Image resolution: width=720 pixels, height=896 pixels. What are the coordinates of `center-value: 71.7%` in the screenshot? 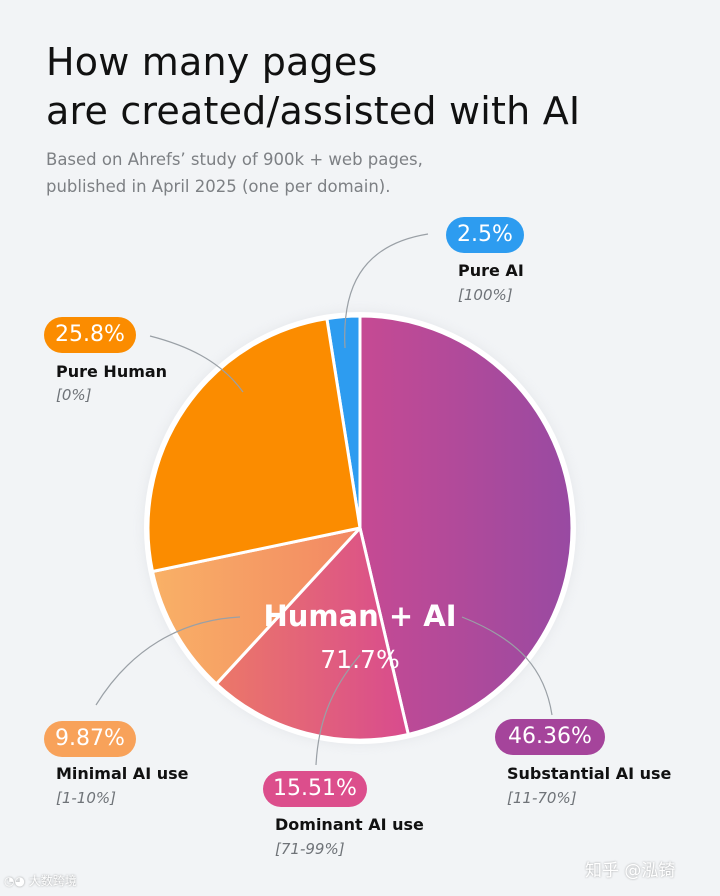 It's located at (359, 659).